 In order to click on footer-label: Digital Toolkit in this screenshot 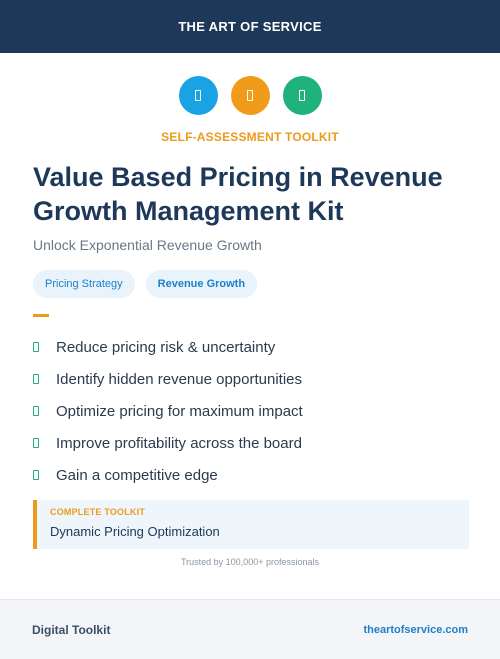, I will do `click(71, 629)`.